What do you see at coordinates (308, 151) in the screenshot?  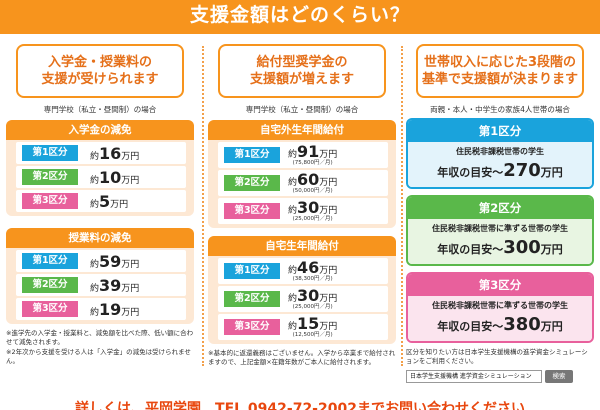 I see `amount-value: 91` at bounding box center [308, 151].